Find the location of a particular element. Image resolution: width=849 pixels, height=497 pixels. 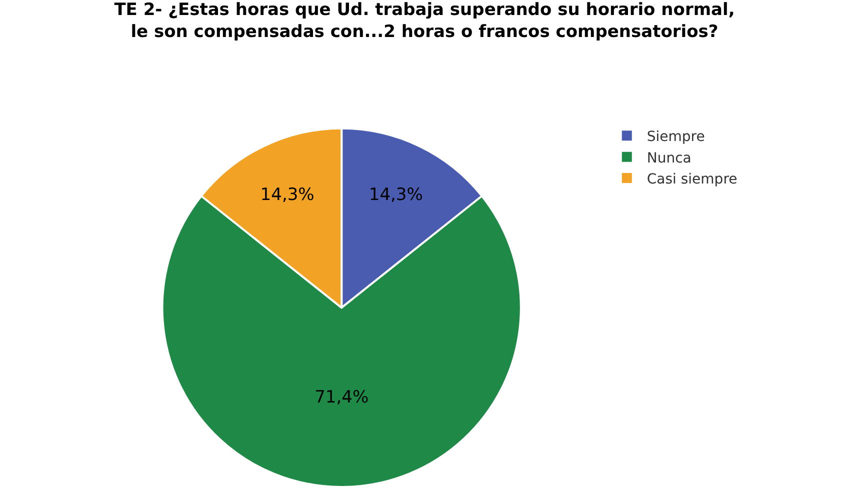

chart-title: TE 2- ¿Estas horas que Ud. trabaja superando su horario normal, le son compensadas con...2 horas o francos compensatorios? is located at coordinates (424, 21).